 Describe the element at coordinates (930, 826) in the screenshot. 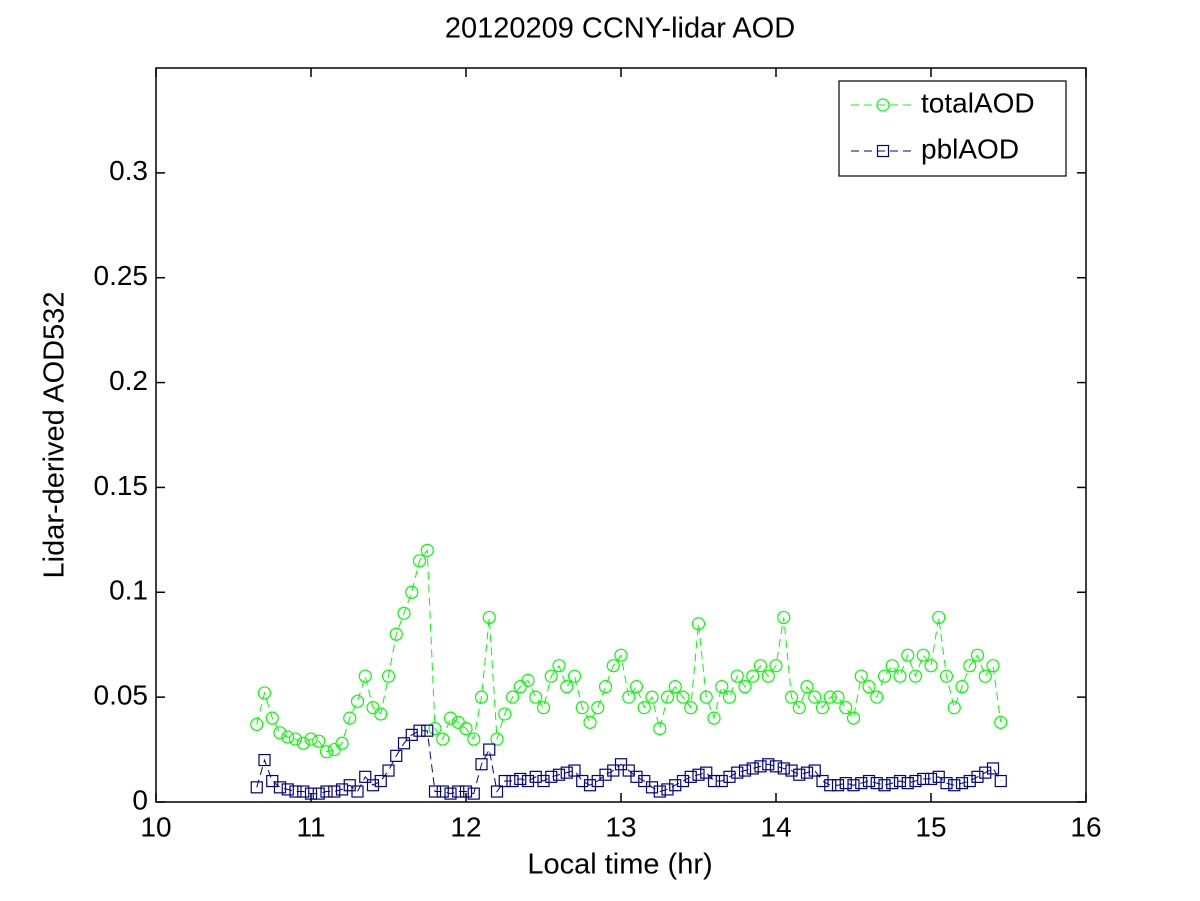

I see `x-tick-label: 15` at that location.